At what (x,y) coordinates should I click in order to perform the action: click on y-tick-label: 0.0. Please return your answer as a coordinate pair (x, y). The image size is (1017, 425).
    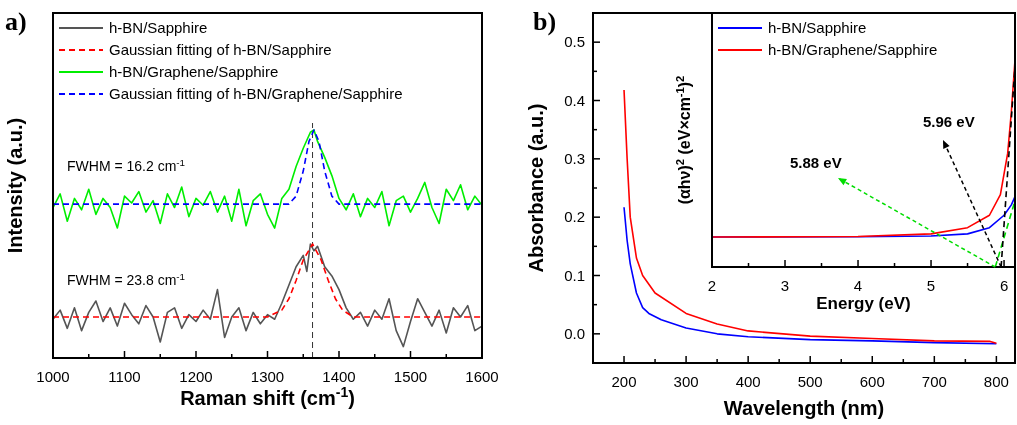
    Looking at the image, I should click on (574, 333).